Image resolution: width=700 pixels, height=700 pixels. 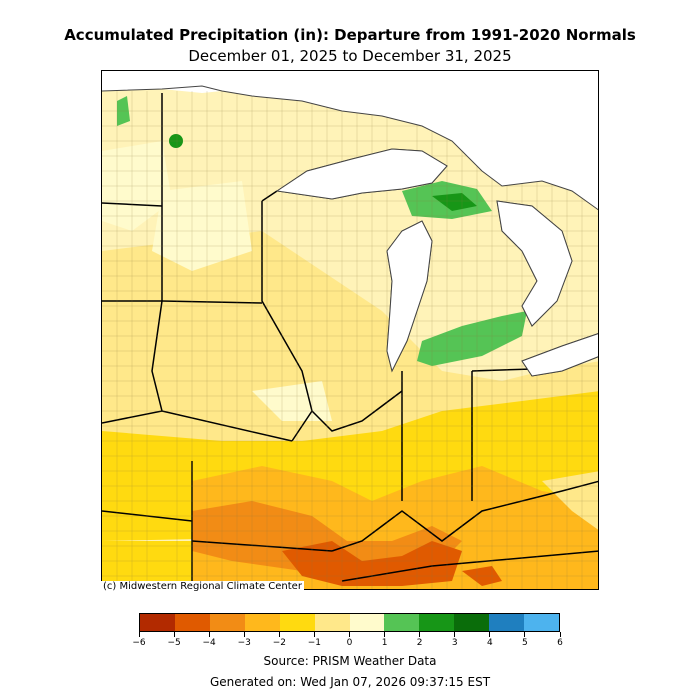 I want to click on lake-michigan-top, so click(x=409, y=296).